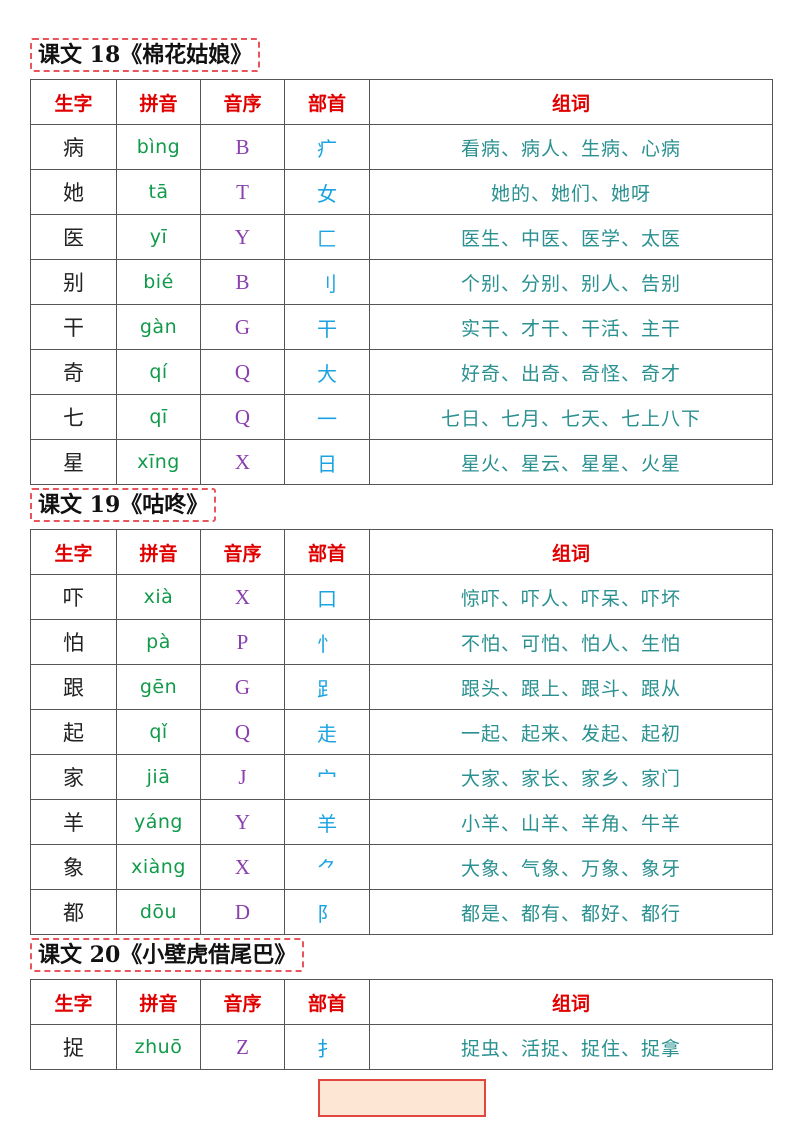 Image resolution: width=800 pixels, height=1132 pixels. I want to click on table-row: 奇 qí Q 大 好奇、出奇、奇怪、奇才, so click(401, 372).